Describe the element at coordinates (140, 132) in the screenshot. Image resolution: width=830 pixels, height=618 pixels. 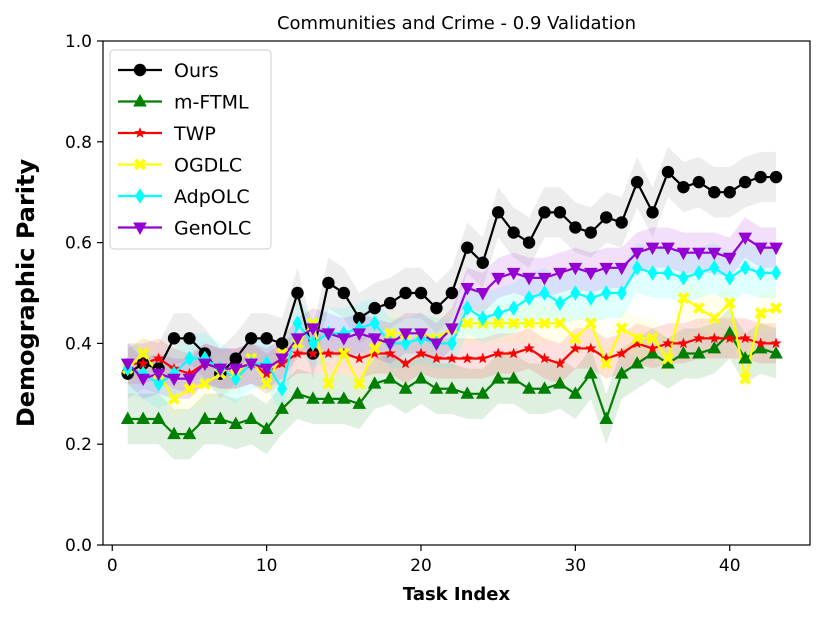
I see `legend-marker-twp` at that location.